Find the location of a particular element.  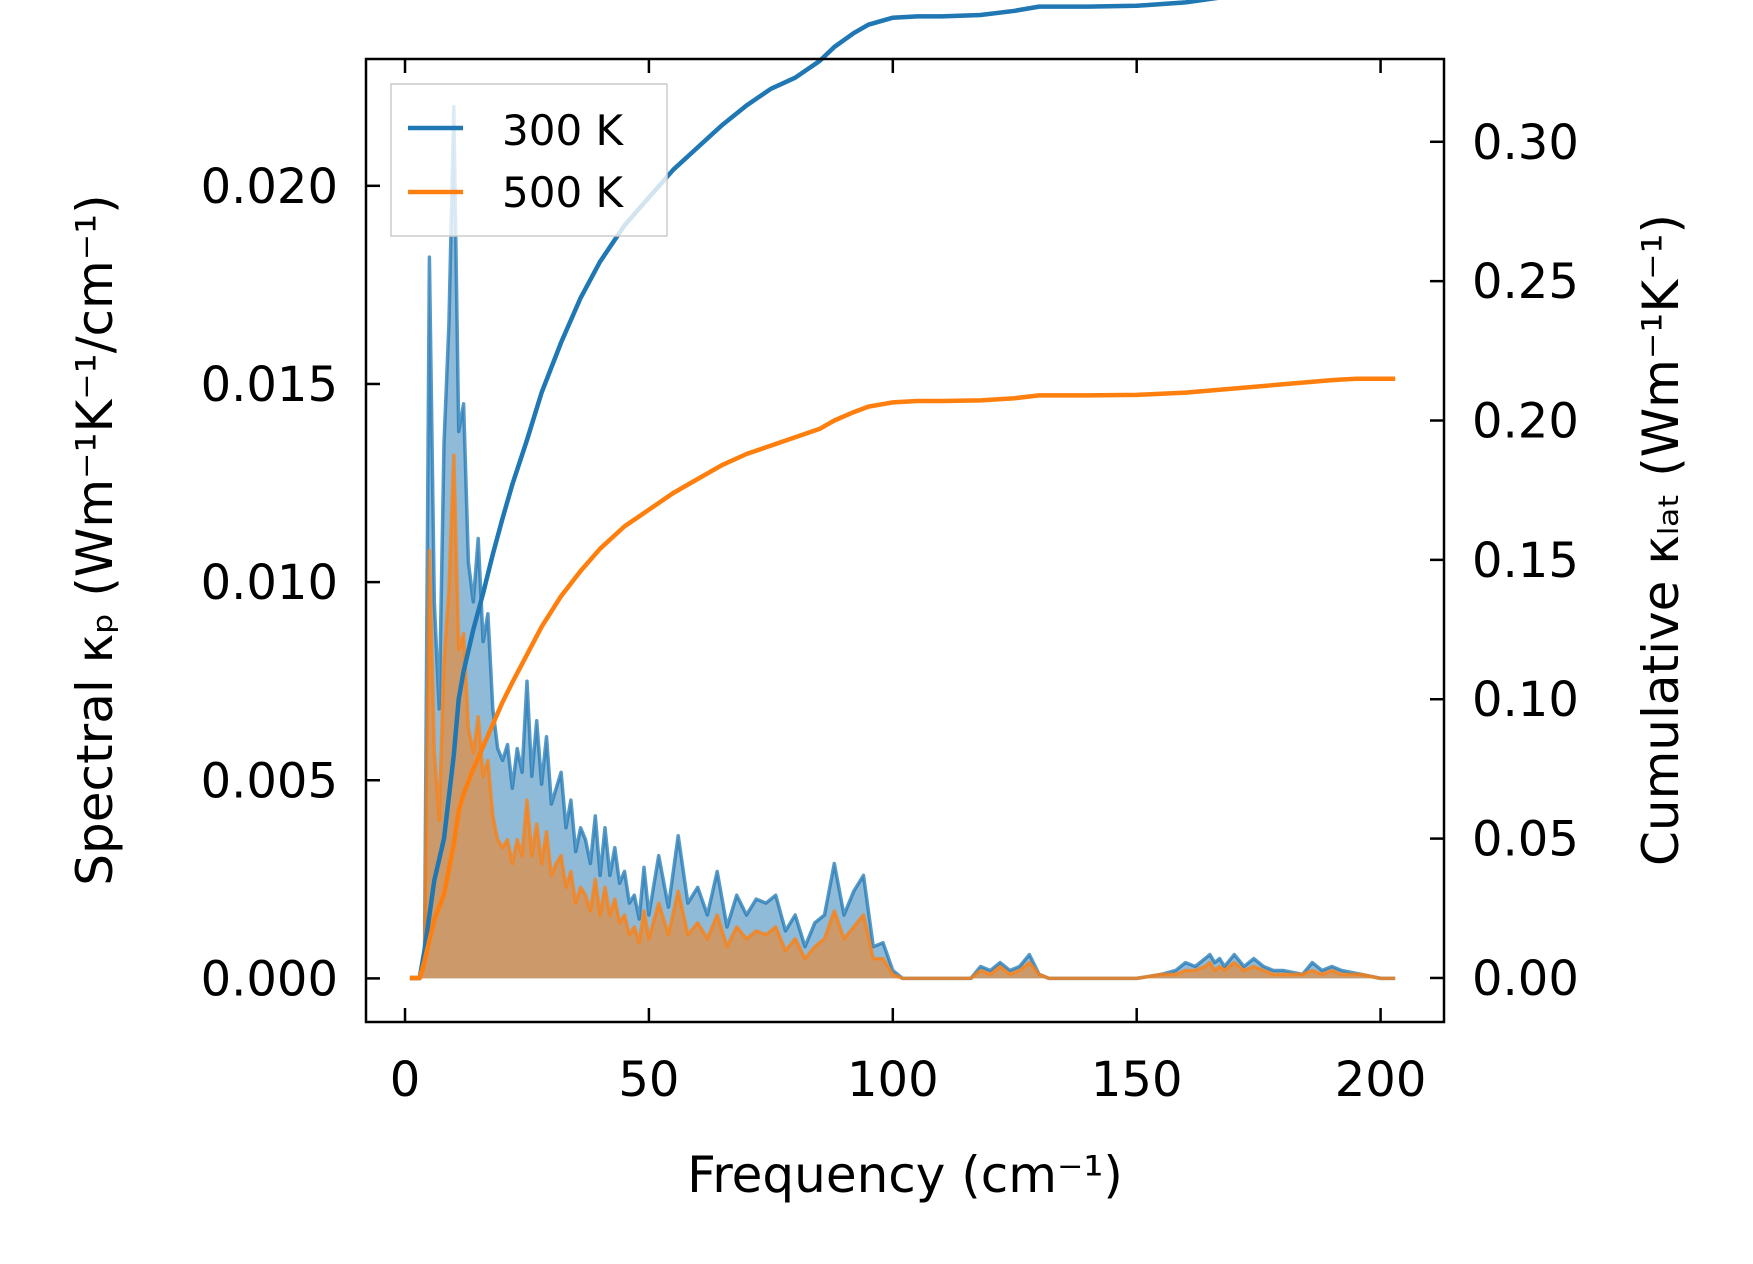

x-tick-label: 50 is located at coordinates (648, 1080).